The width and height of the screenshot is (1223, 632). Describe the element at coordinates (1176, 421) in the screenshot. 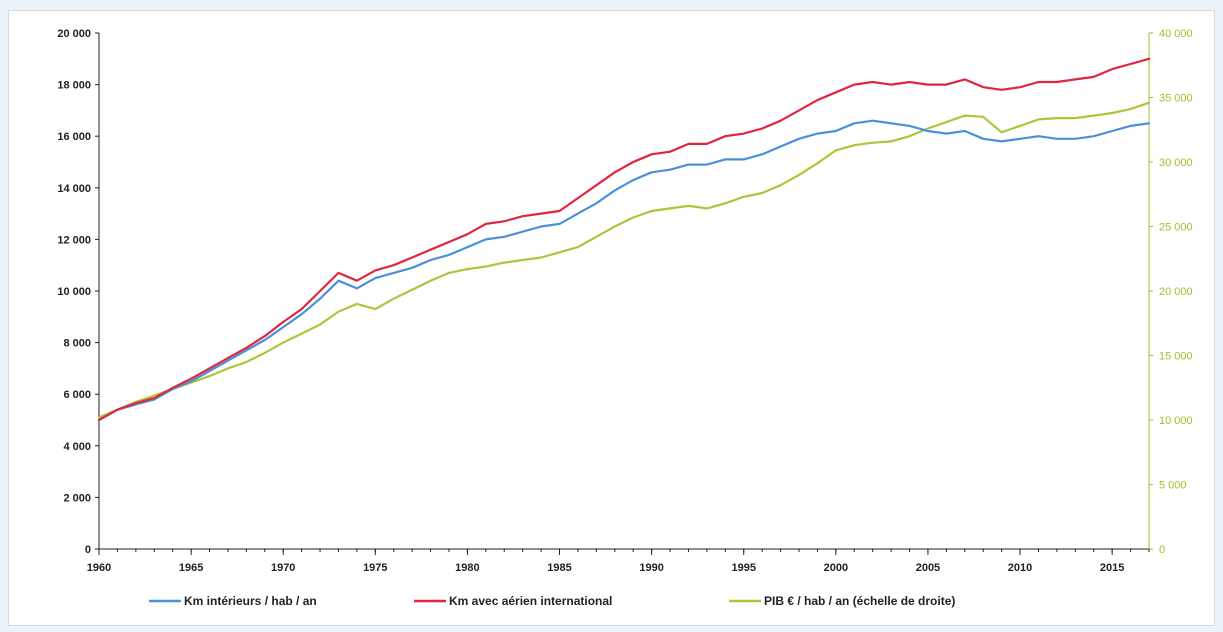

I see `y-right-tick-label: 10 000` at that location.